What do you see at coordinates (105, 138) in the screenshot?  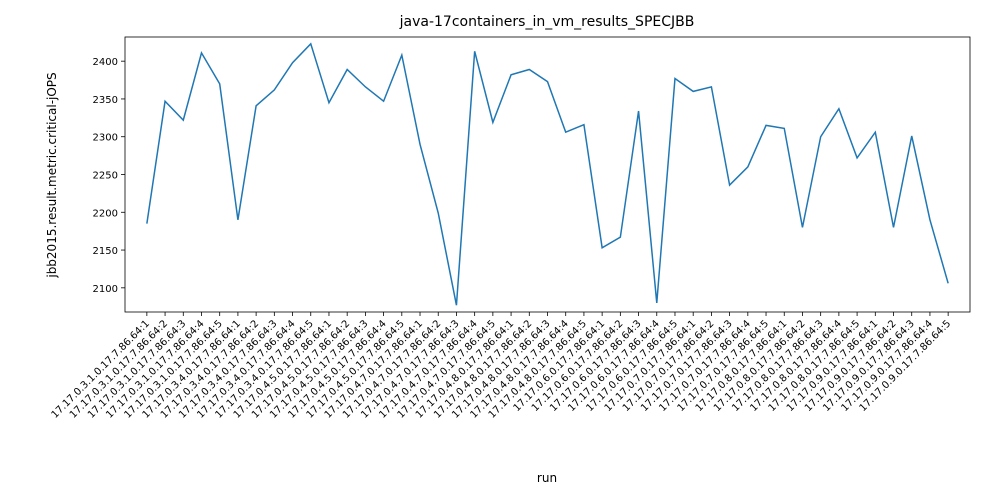 I see `y-tick-label: 2300` at bounding box center [105, 138].